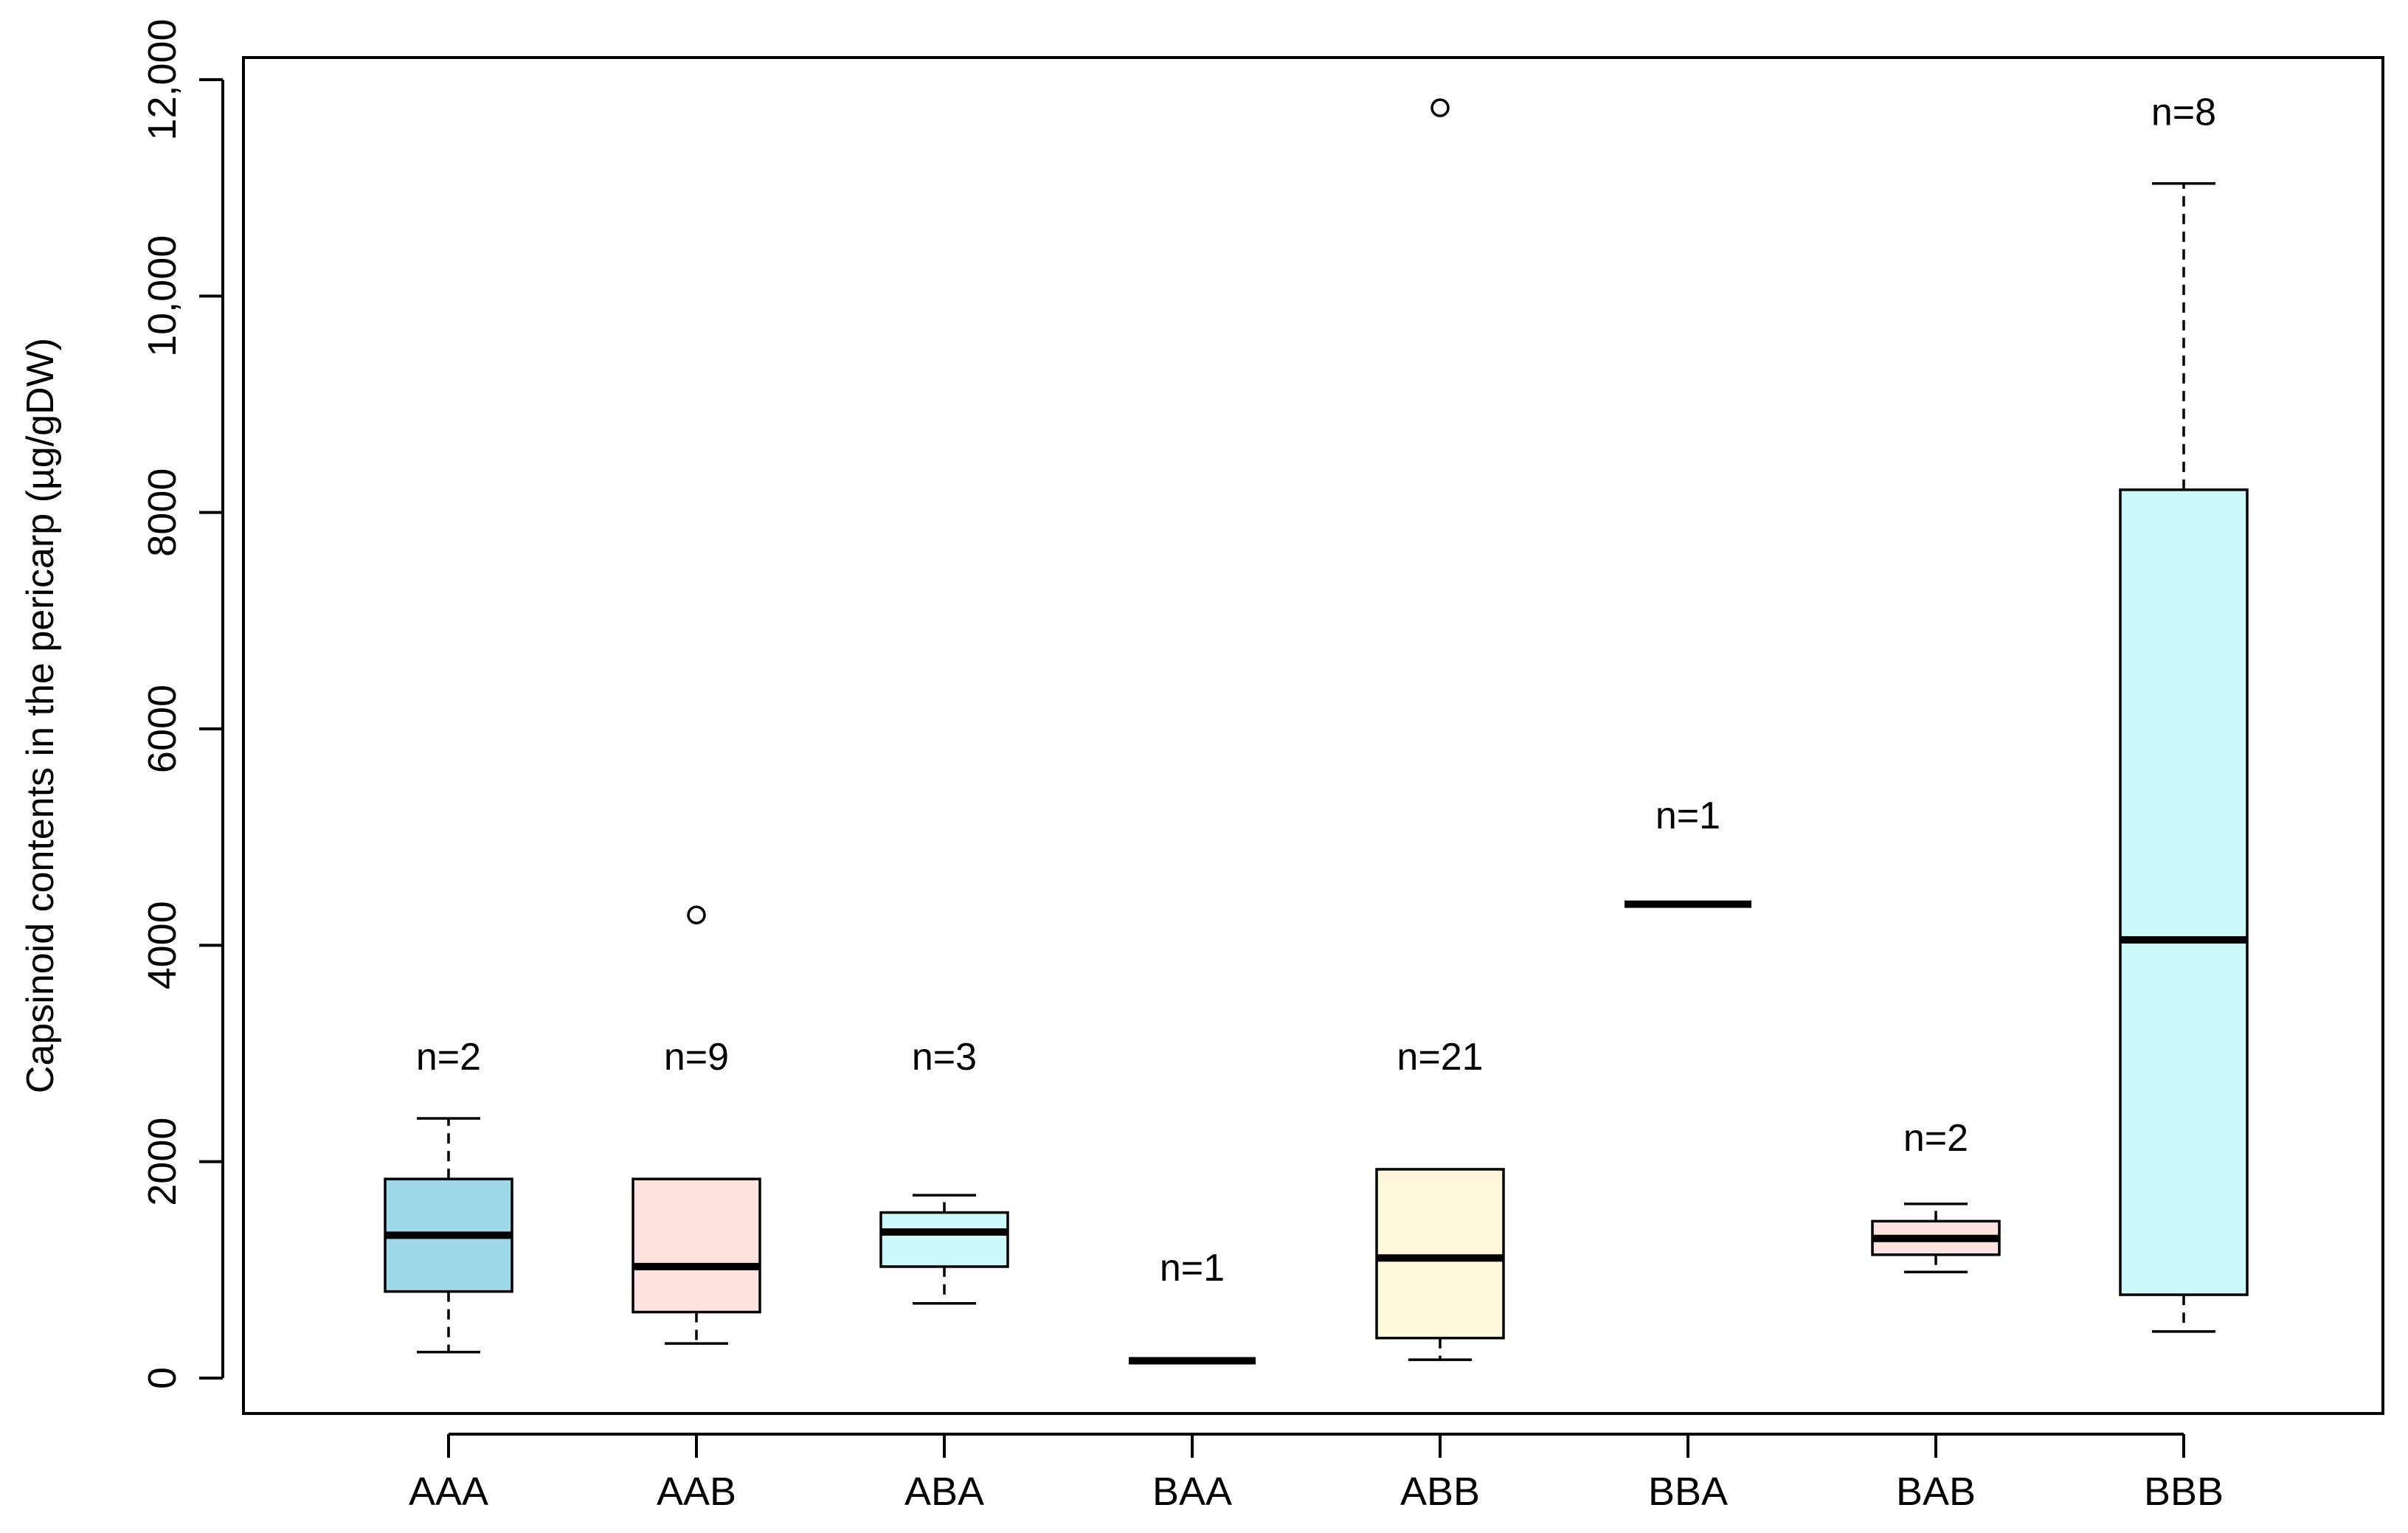  I want to click on n-label-bab: n=2, so click(1936, 1138).